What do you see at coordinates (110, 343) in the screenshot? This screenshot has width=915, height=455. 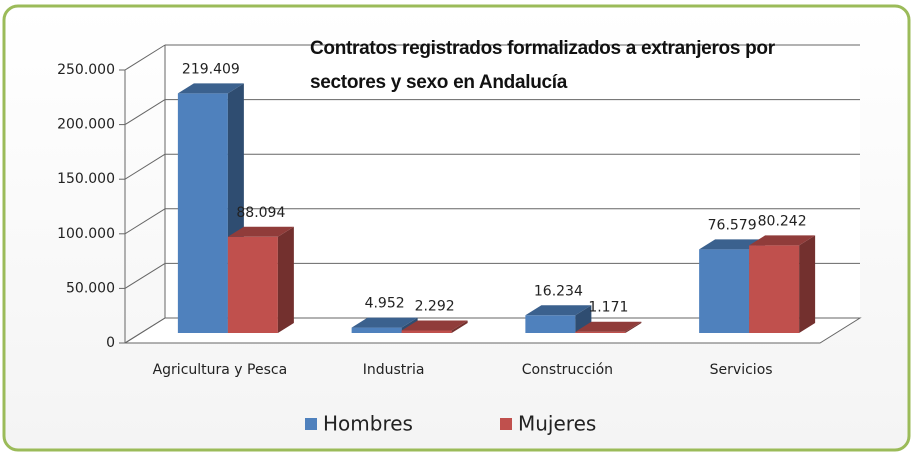 I see `y-tick-label: 0` at bounding box center [110, 343].